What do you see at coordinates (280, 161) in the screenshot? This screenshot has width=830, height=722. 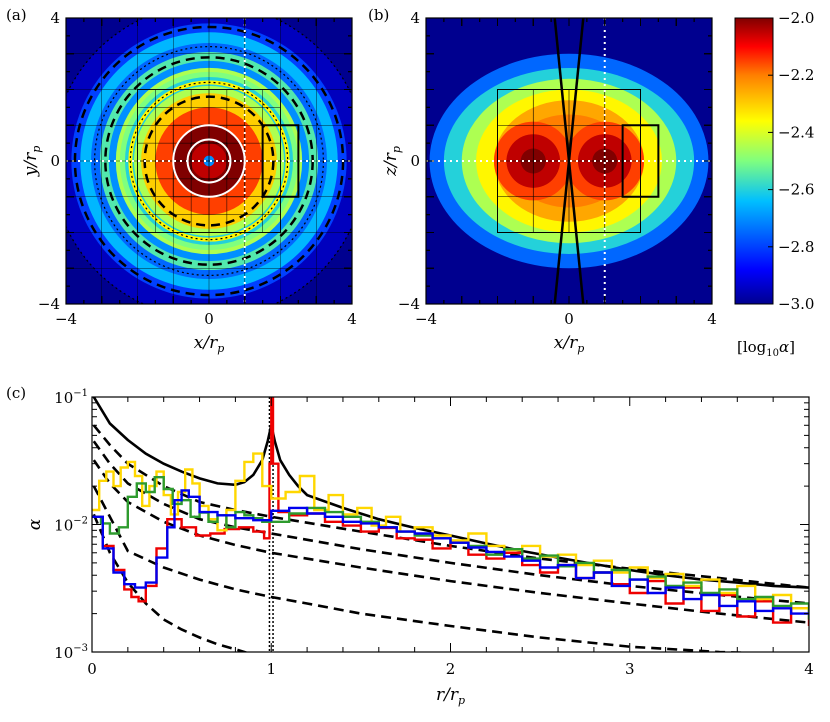 I see `panel-a-planet-box` at bounding box center [280, 161].